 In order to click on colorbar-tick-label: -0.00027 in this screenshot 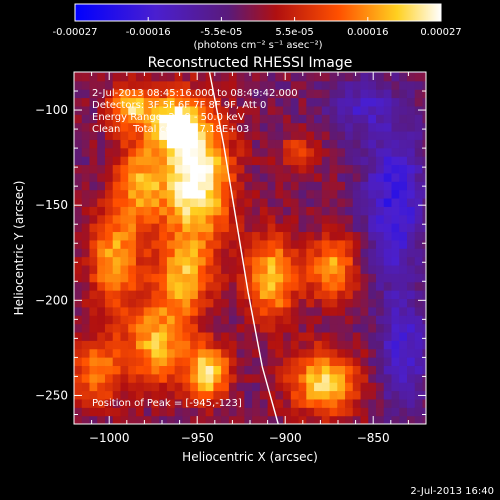, I will do `click(75, 32)`.